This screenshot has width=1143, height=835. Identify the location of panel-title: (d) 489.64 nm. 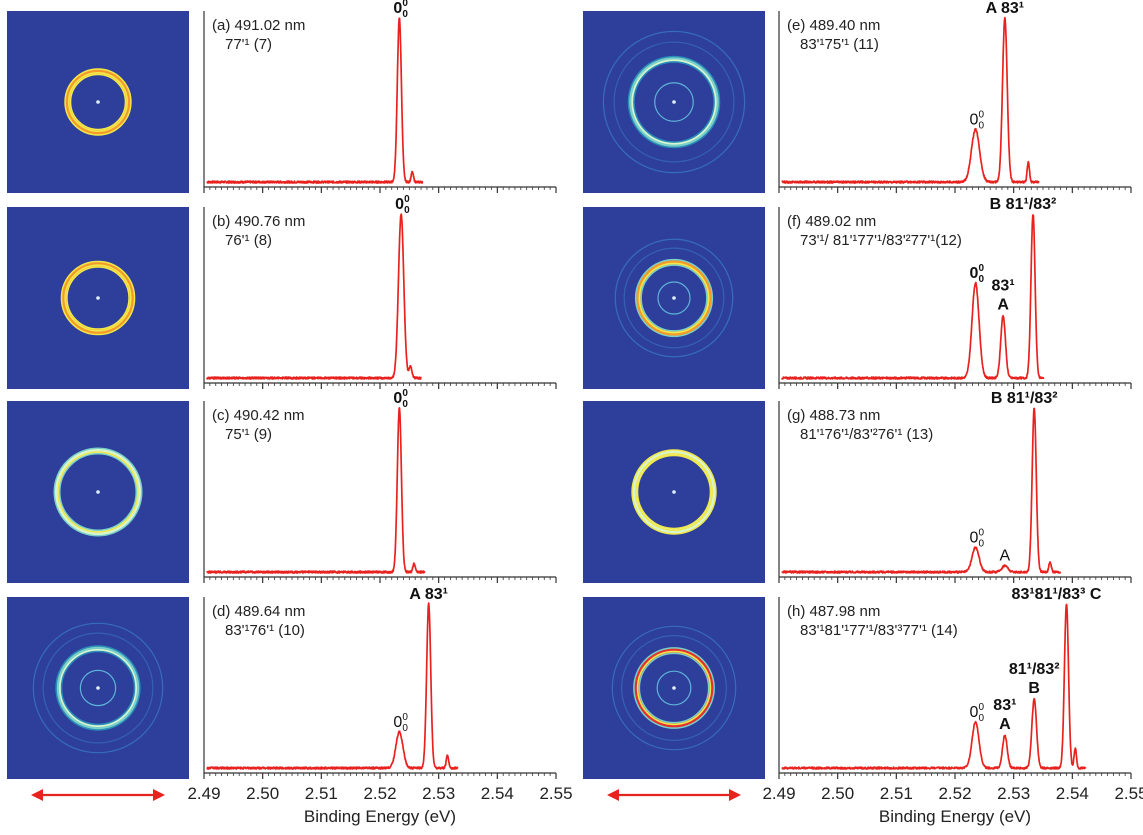
(258, 611).